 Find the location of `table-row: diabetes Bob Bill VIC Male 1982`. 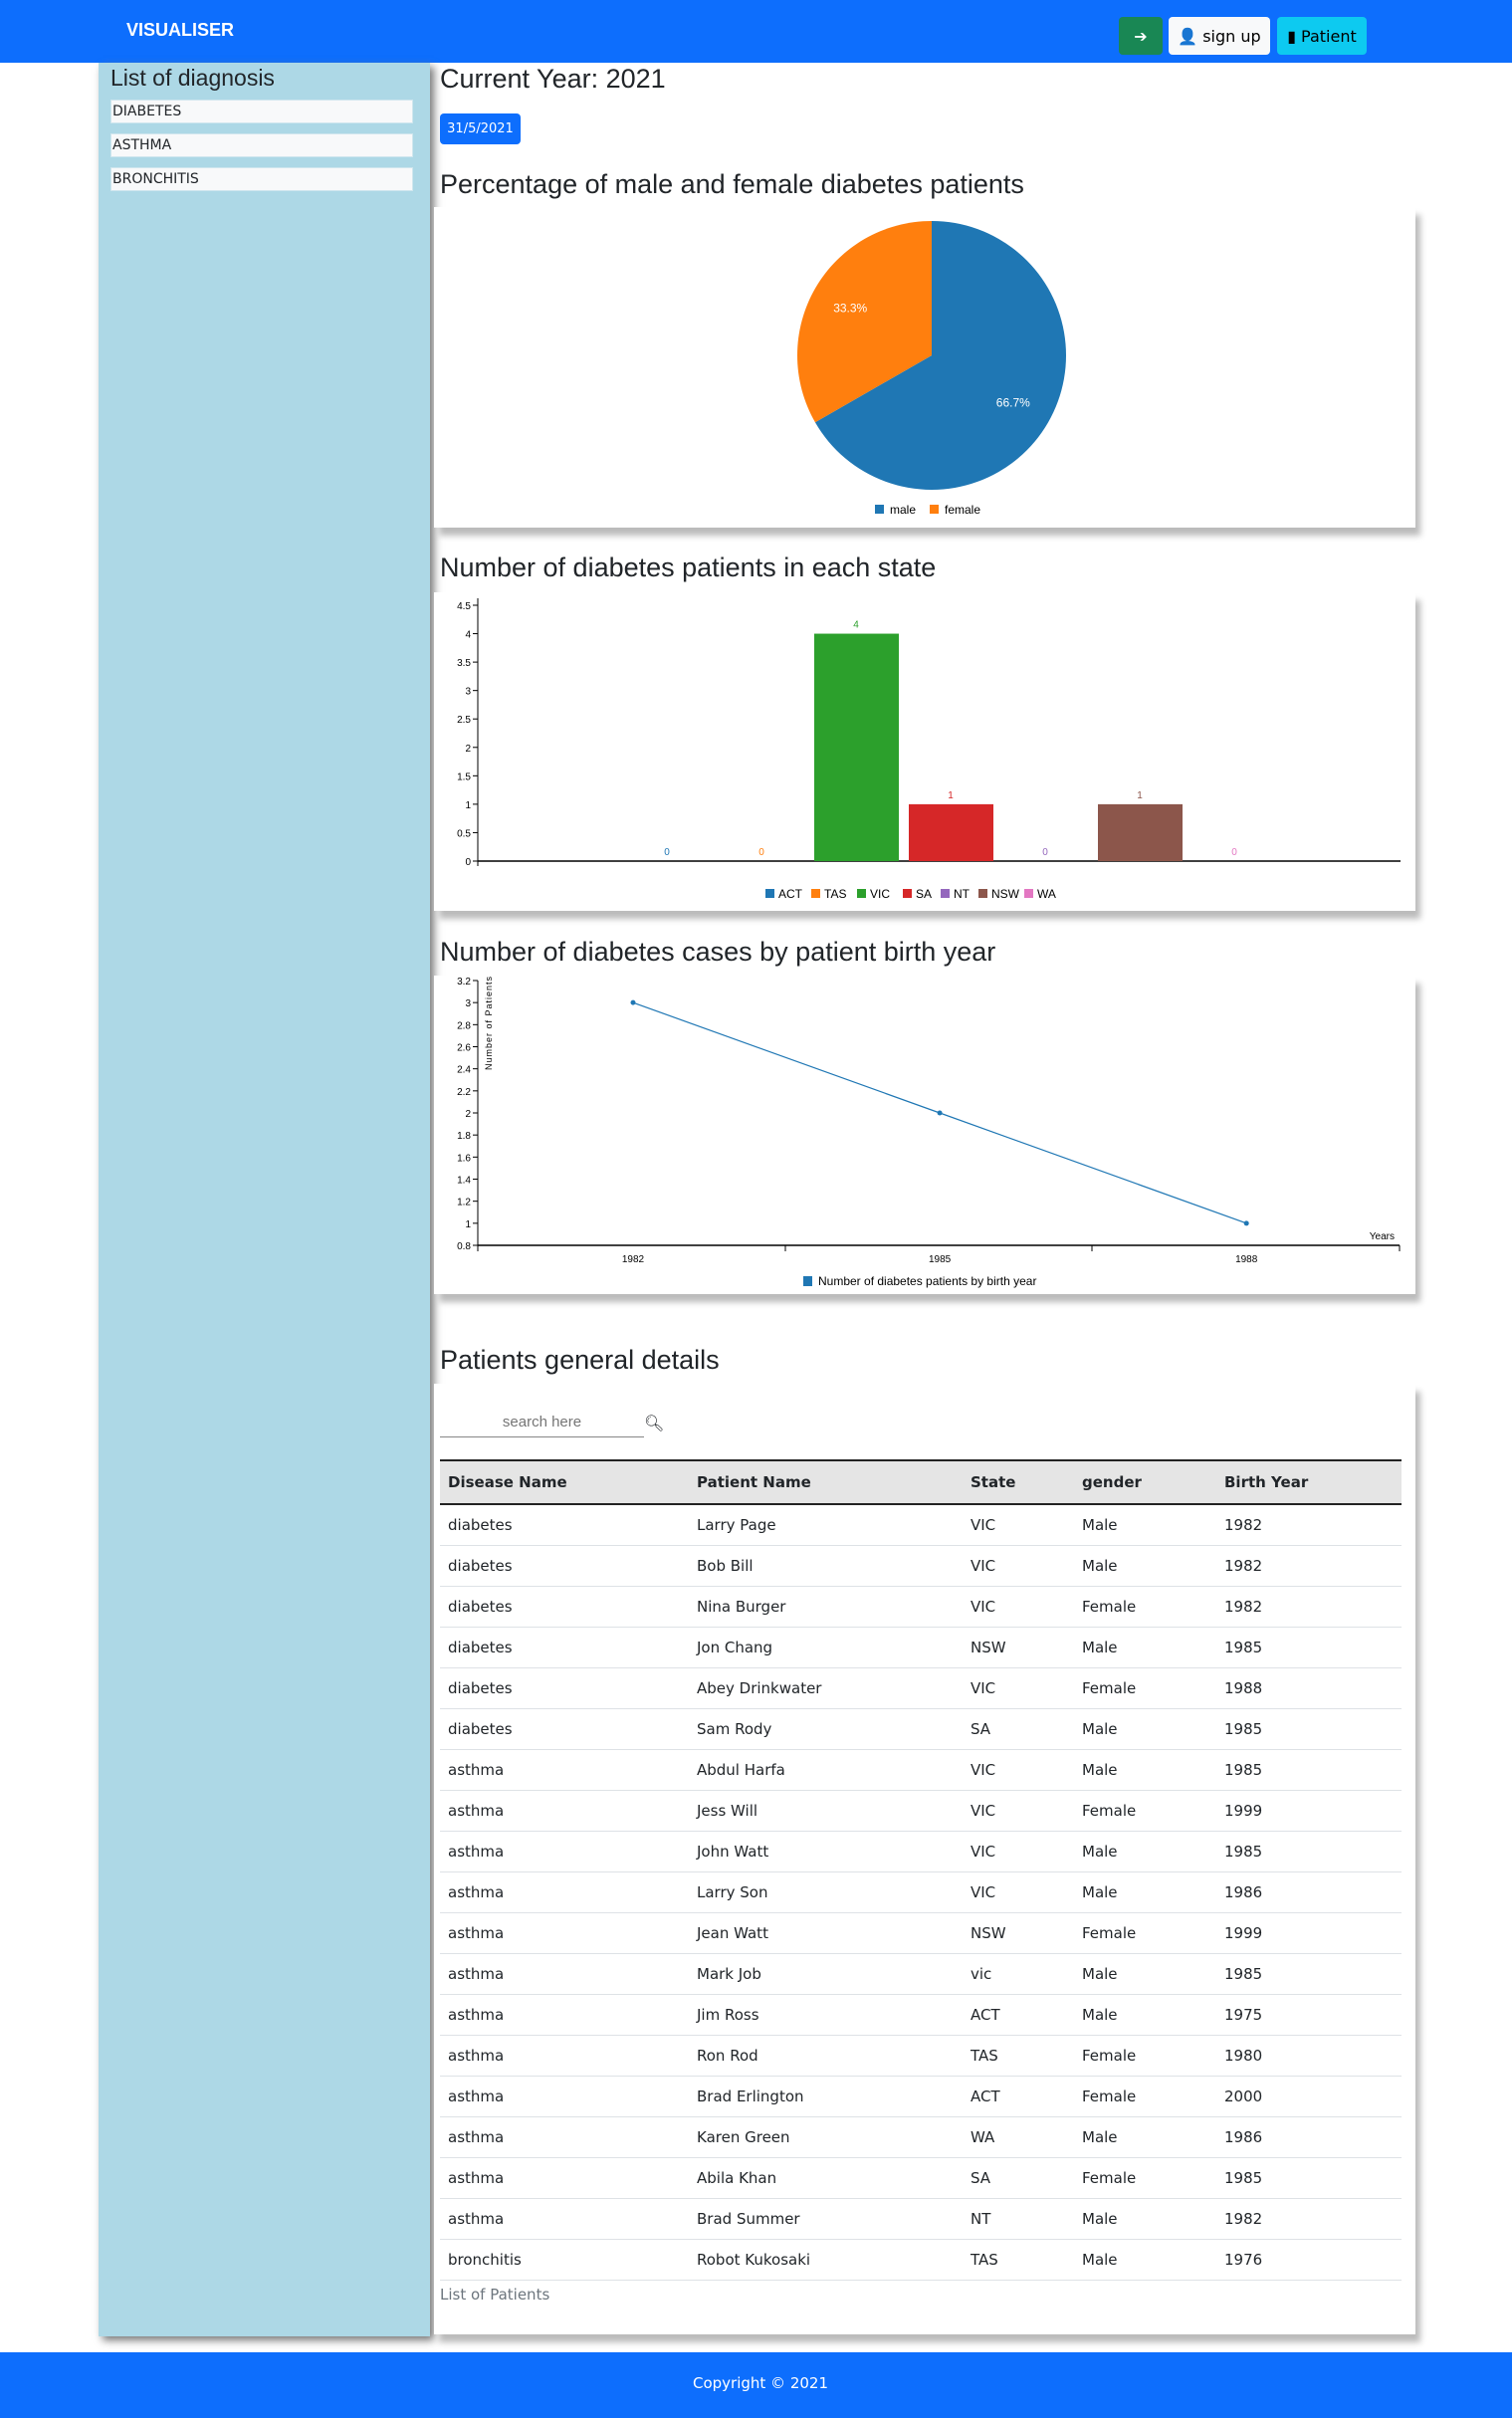

table-row: diabetes Bob Bill VIC Male 1982 is located at coordinates (921, 1566).